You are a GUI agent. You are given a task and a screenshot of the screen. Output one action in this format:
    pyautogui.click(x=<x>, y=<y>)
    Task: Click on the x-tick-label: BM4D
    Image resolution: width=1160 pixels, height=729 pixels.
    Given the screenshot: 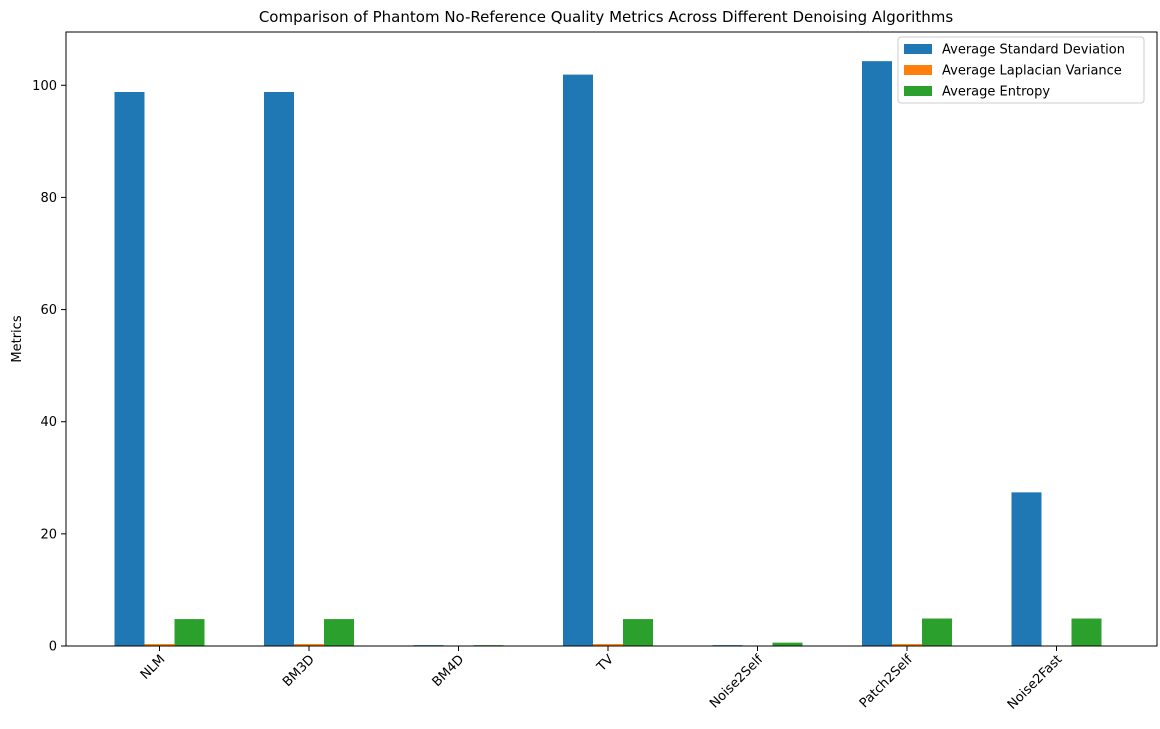 What is the action you would take?
    pyautogui.click(x=449, y=671)
    